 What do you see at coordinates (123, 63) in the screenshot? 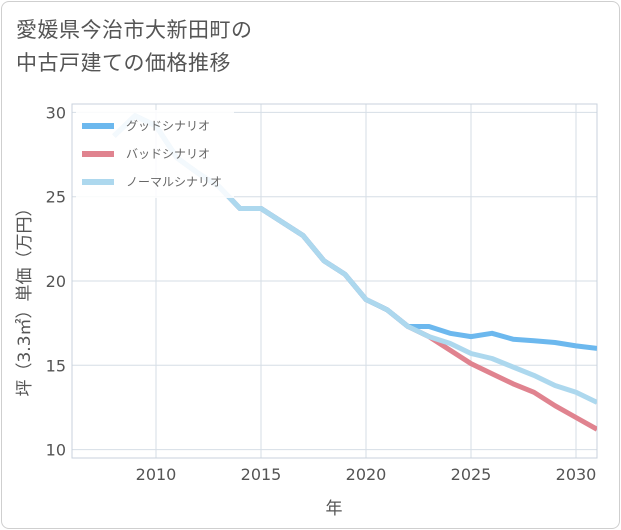
I see `title-line-2: 中古戸建ての価格推移` at bounding box center [123, 63].